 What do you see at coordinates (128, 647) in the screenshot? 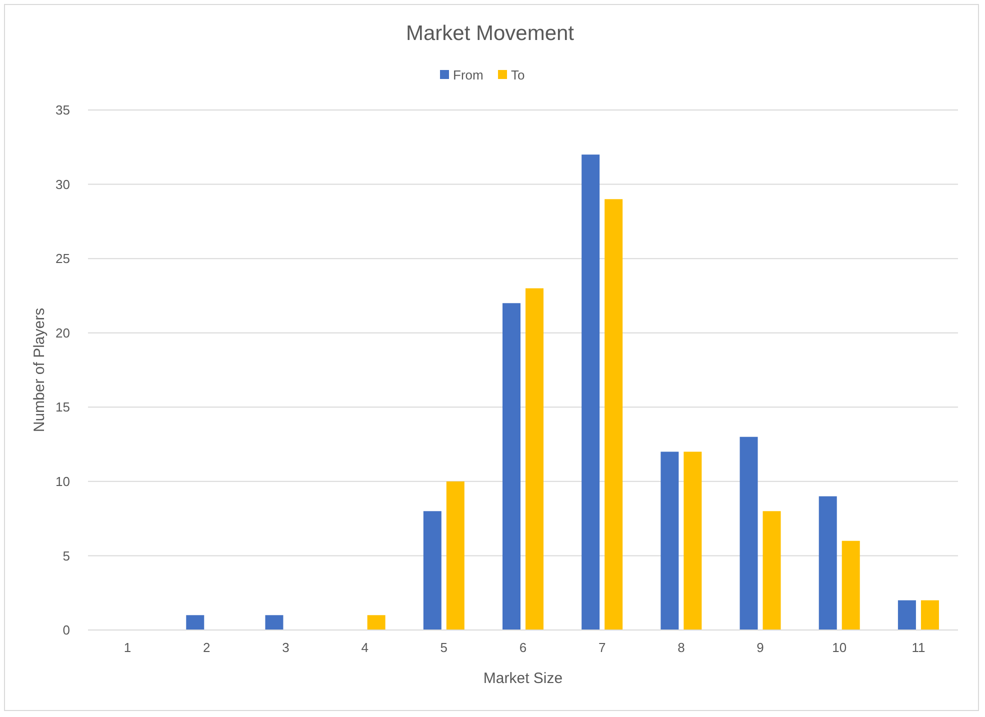
I see `x-tick-label: 1` at bounding box center [128, 647].